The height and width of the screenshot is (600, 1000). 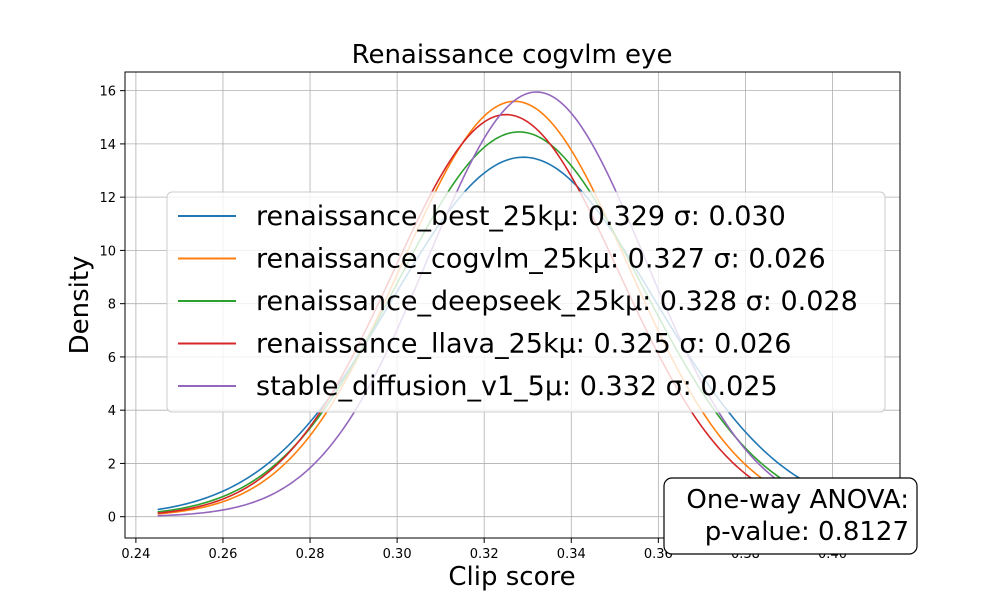 I want to click on y-tick-label: 6, so click(x=112, y=358).